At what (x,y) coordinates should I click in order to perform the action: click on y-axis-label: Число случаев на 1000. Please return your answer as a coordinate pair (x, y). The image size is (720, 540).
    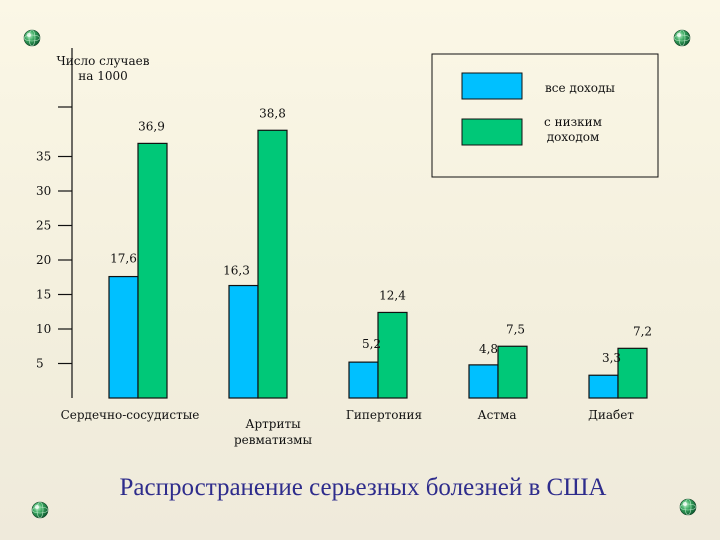
    Looking at the image, I should click on (102, 68).